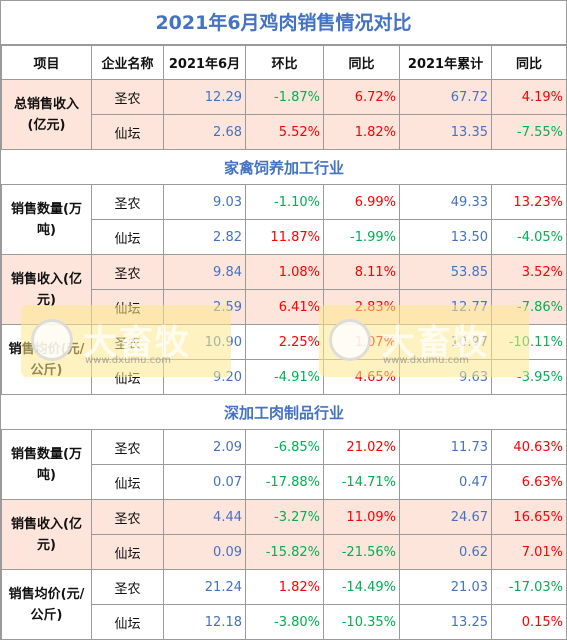 The image size is (567, 640). What do you see at coordinates (529, 517) in the screenshot?
I see `cumulative-yoy-value: 16.65%` at bounding box center [529, 517].